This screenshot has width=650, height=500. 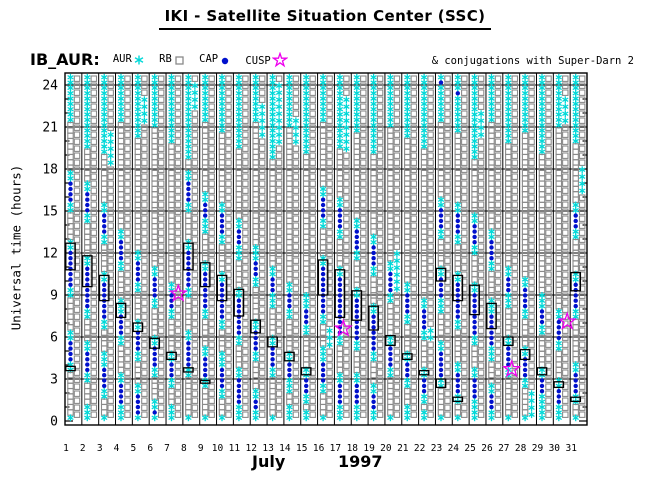 I want to click on legend-item-cusp: CUSP, so click(x=267, y=58).